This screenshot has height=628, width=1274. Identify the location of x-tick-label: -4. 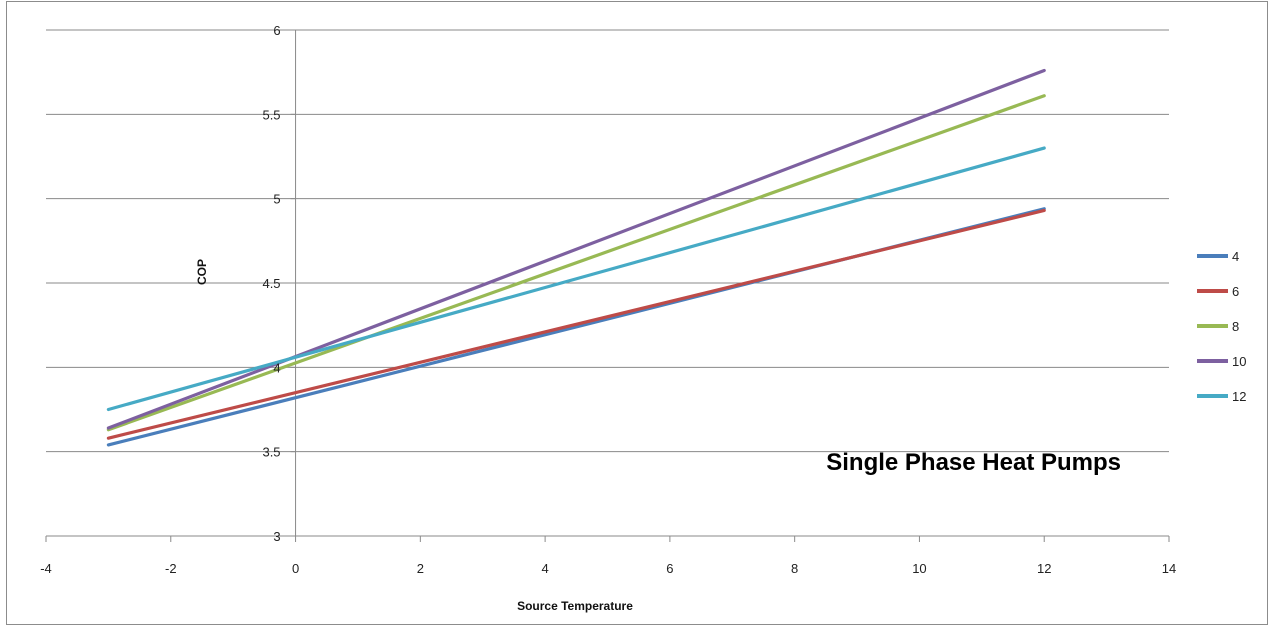
(46, 568).